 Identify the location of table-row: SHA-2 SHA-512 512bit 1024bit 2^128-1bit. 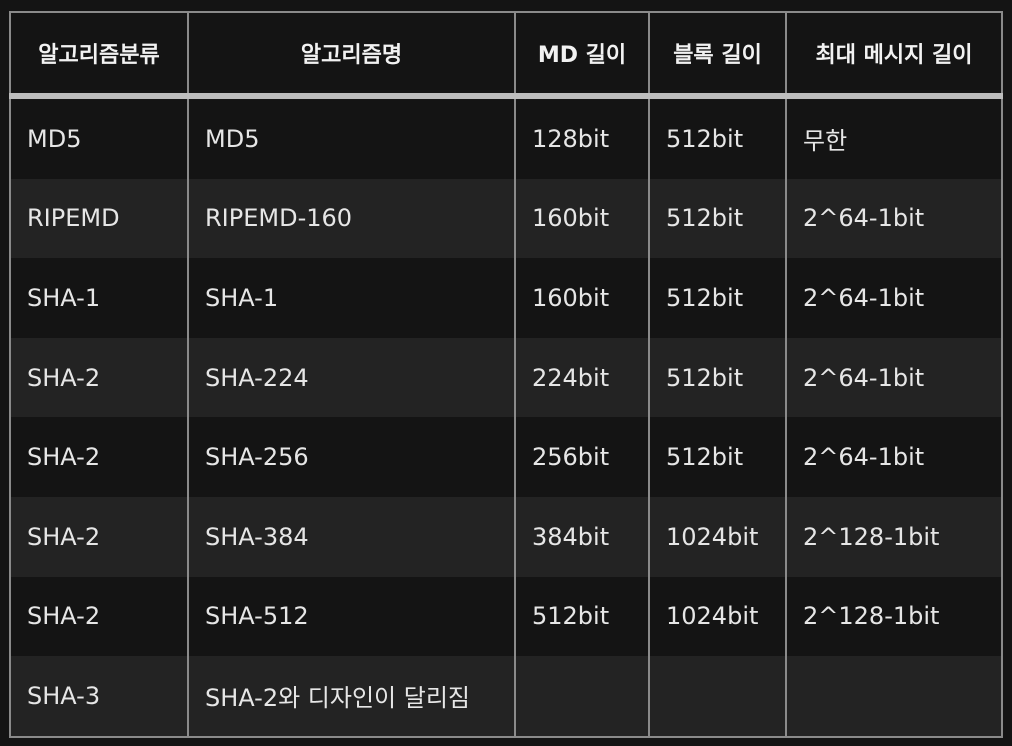
(506, 616).